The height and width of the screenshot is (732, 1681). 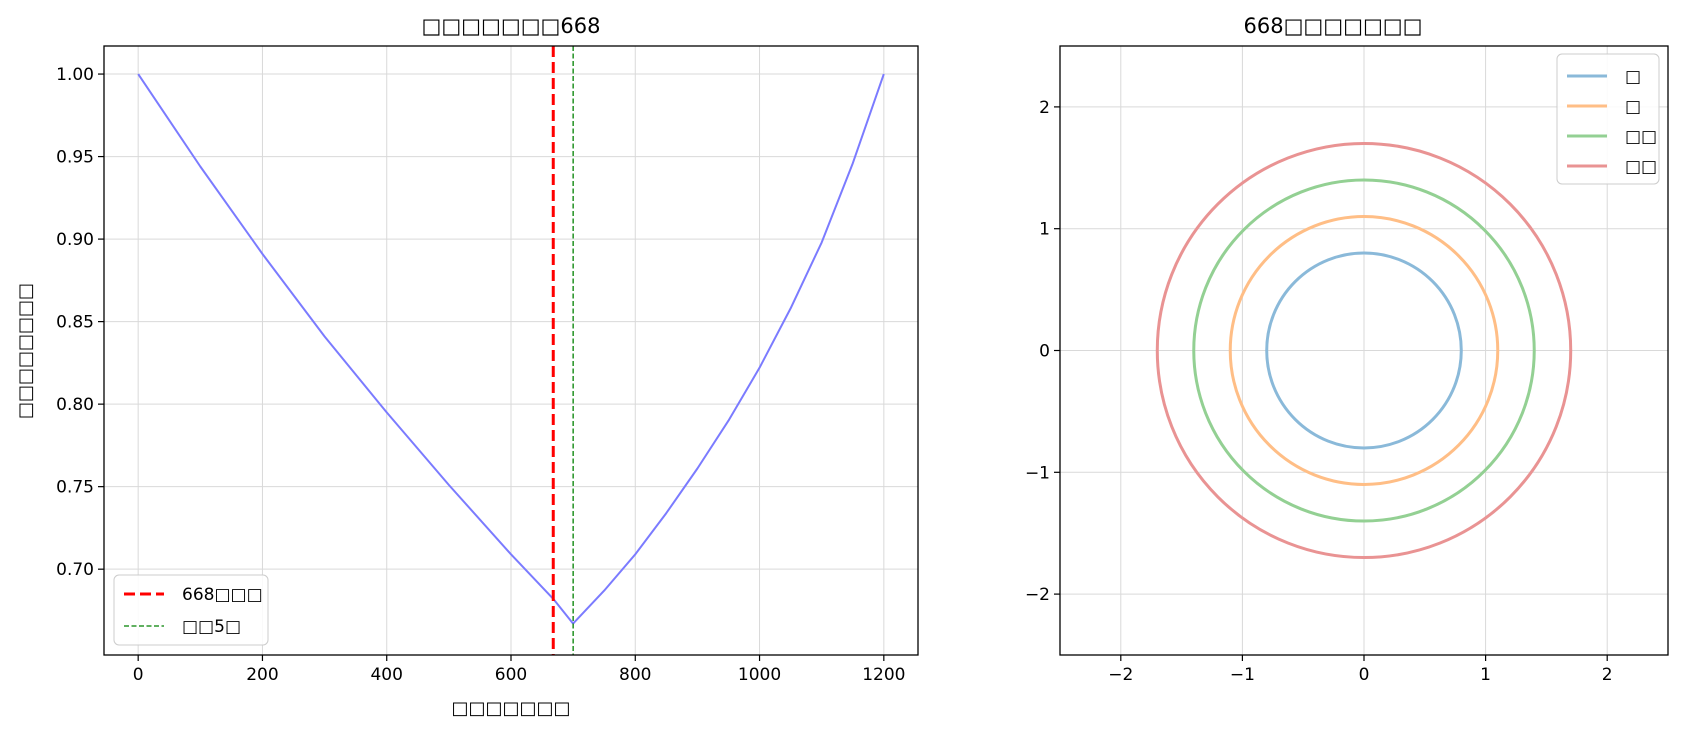 I want to click on x-tick-label: 200, so click(x=262, y=675).